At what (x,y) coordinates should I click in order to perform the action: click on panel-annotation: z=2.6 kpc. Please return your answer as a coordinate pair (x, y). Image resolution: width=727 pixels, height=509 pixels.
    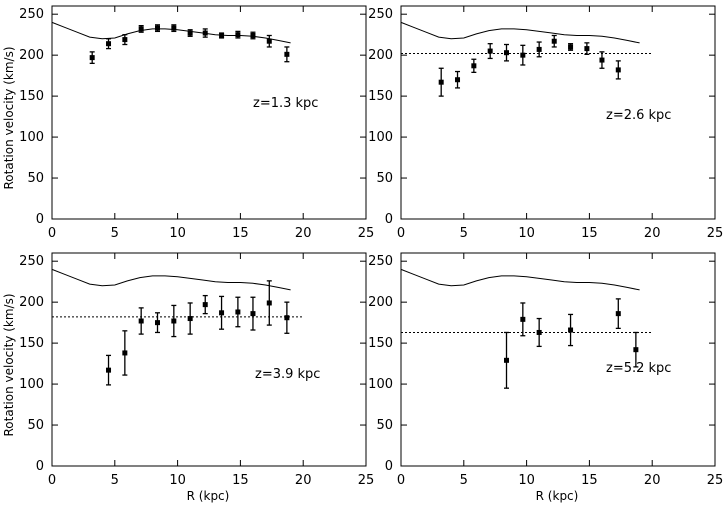
    Looking at the image, I should click on (638, 115).